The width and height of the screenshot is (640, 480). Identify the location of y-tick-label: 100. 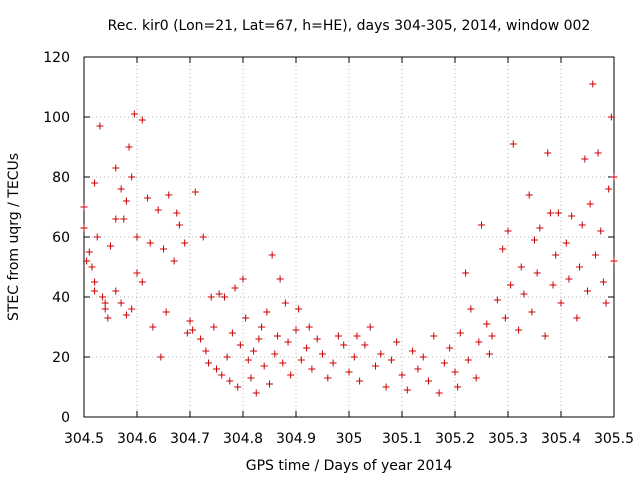
(56, 118).